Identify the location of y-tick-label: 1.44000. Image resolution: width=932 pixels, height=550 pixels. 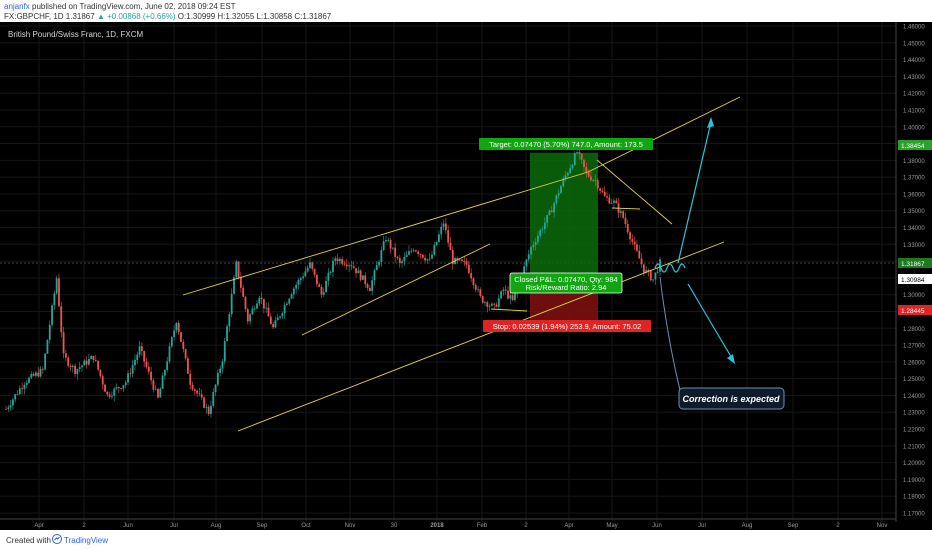
(914, 61).